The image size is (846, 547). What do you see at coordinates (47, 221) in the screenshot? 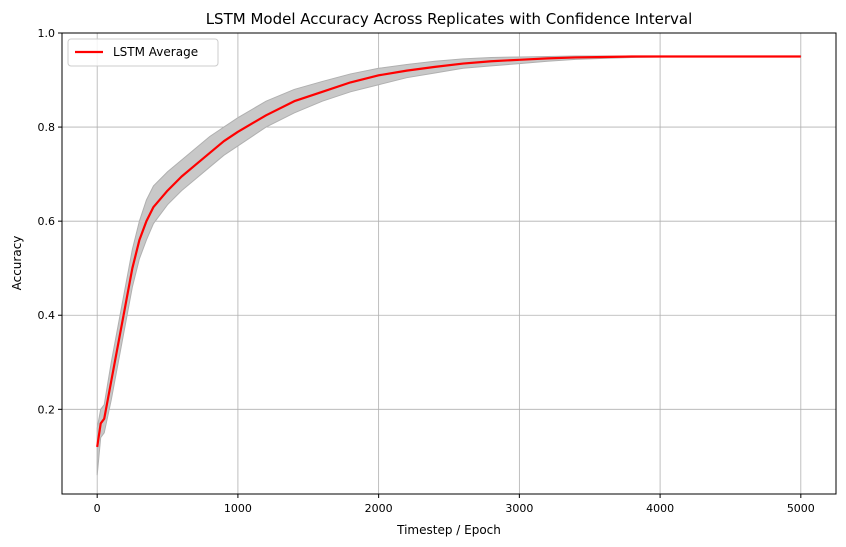
I see `y-tick-label: 0.6` at bounding box center [47, 221].